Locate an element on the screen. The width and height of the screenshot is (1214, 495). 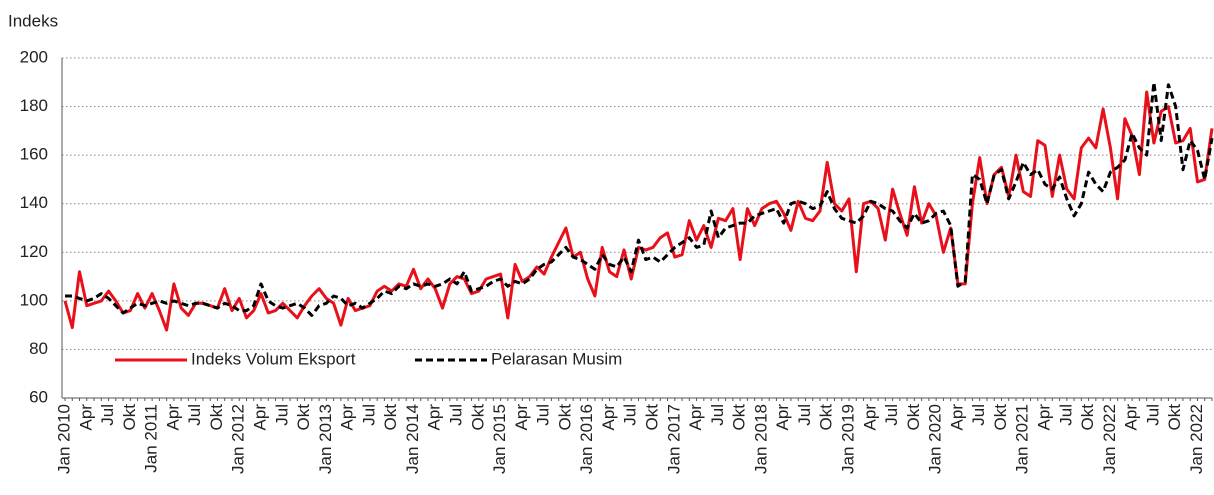
x-tick-label: Jan 2020 is located at coordinates (935, 439).